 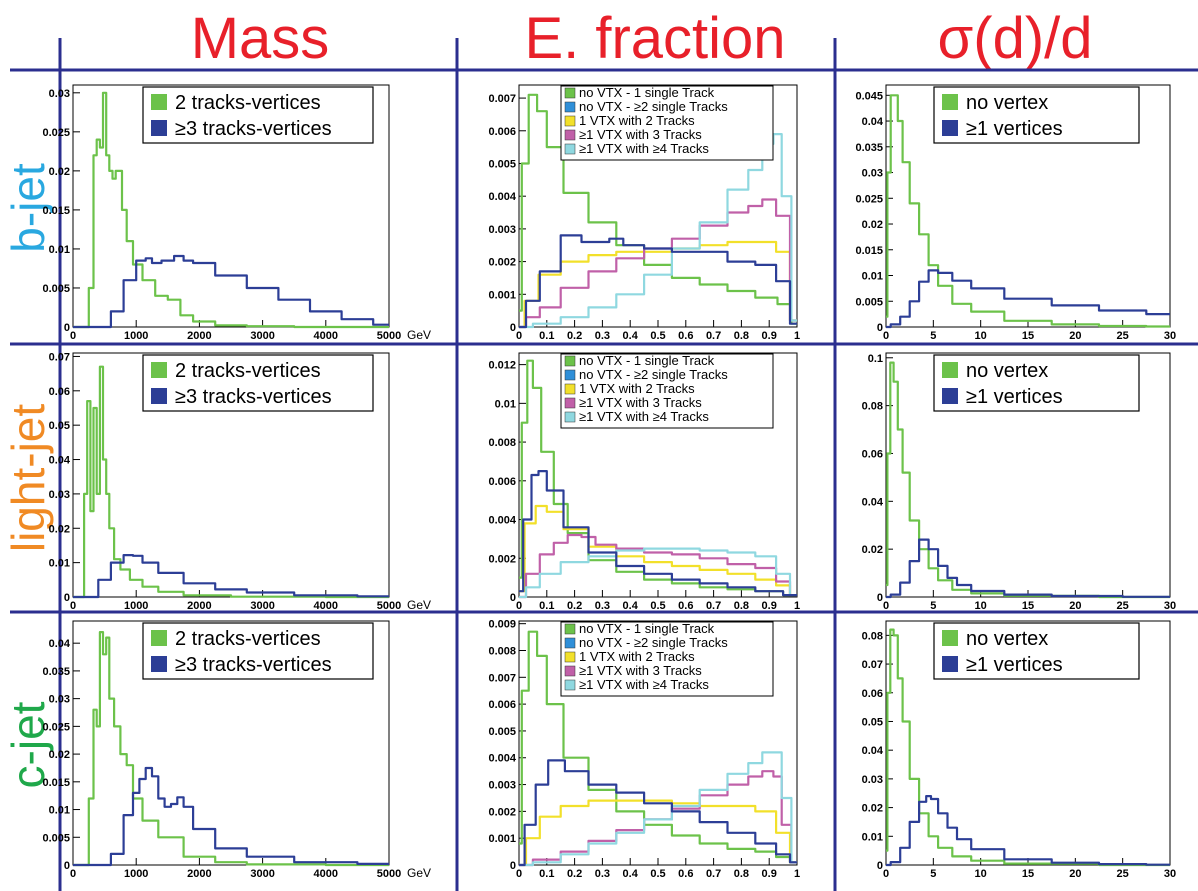 What do you see at coordinates (654, 38) in the screenshot?
I see `column-header-efraction: E. fraction` at bounding box center [654, 38].